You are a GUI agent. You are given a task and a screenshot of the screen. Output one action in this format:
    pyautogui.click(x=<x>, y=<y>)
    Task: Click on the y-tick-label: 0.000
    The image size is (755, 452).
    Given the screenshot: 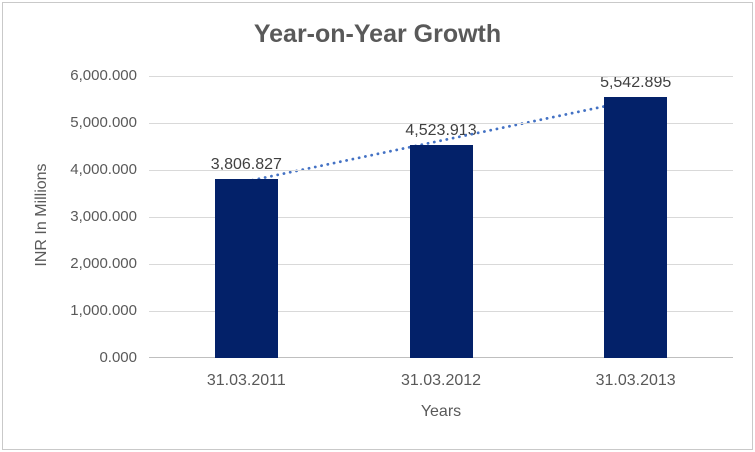 What is the action you would take?
    pyautogui.click(x=118, y=357)
    